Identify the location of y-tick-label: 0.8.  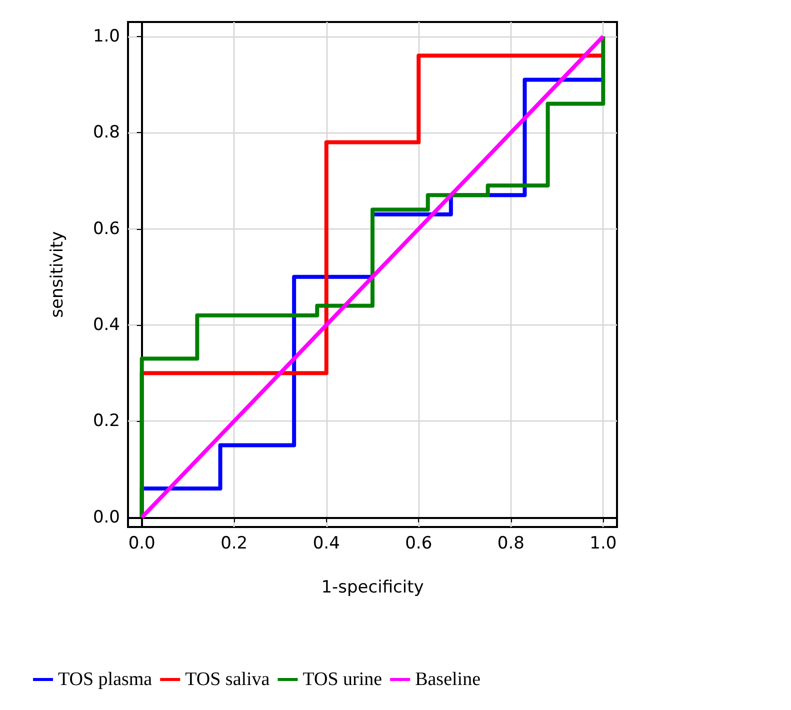
(106, 132).